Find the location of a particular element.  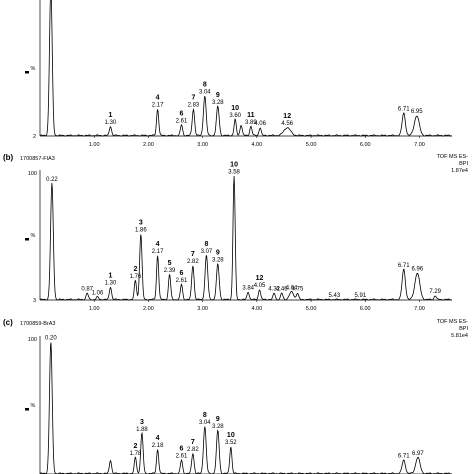

peak-rt-label: 4.05 is located at coordinates (260, 286).